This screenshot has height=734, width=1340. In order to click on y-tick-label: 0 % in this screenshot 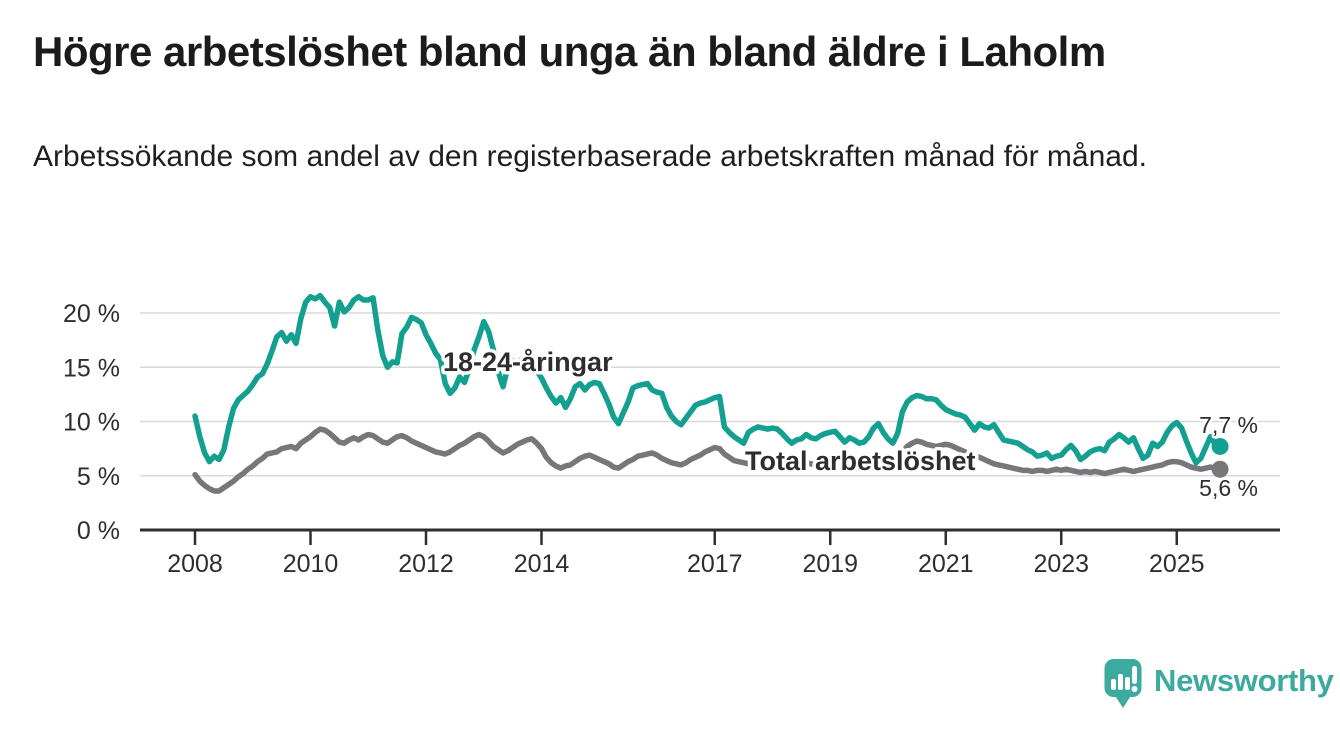, I will do `click(98, 531)`.